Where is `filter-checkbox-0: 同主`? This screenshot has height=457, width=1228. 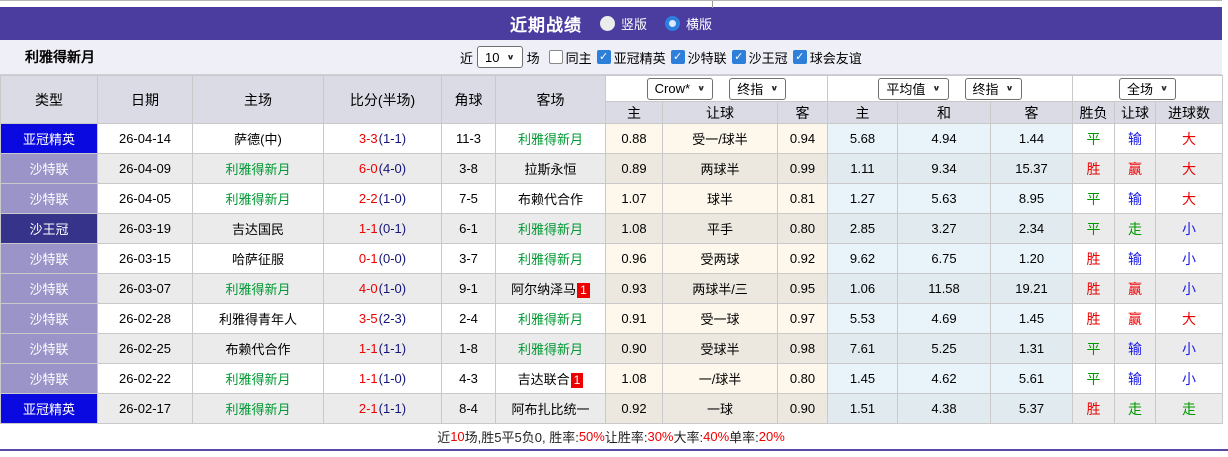
filter-checkbox-0: 同主 is located at coordinates (570, 57).